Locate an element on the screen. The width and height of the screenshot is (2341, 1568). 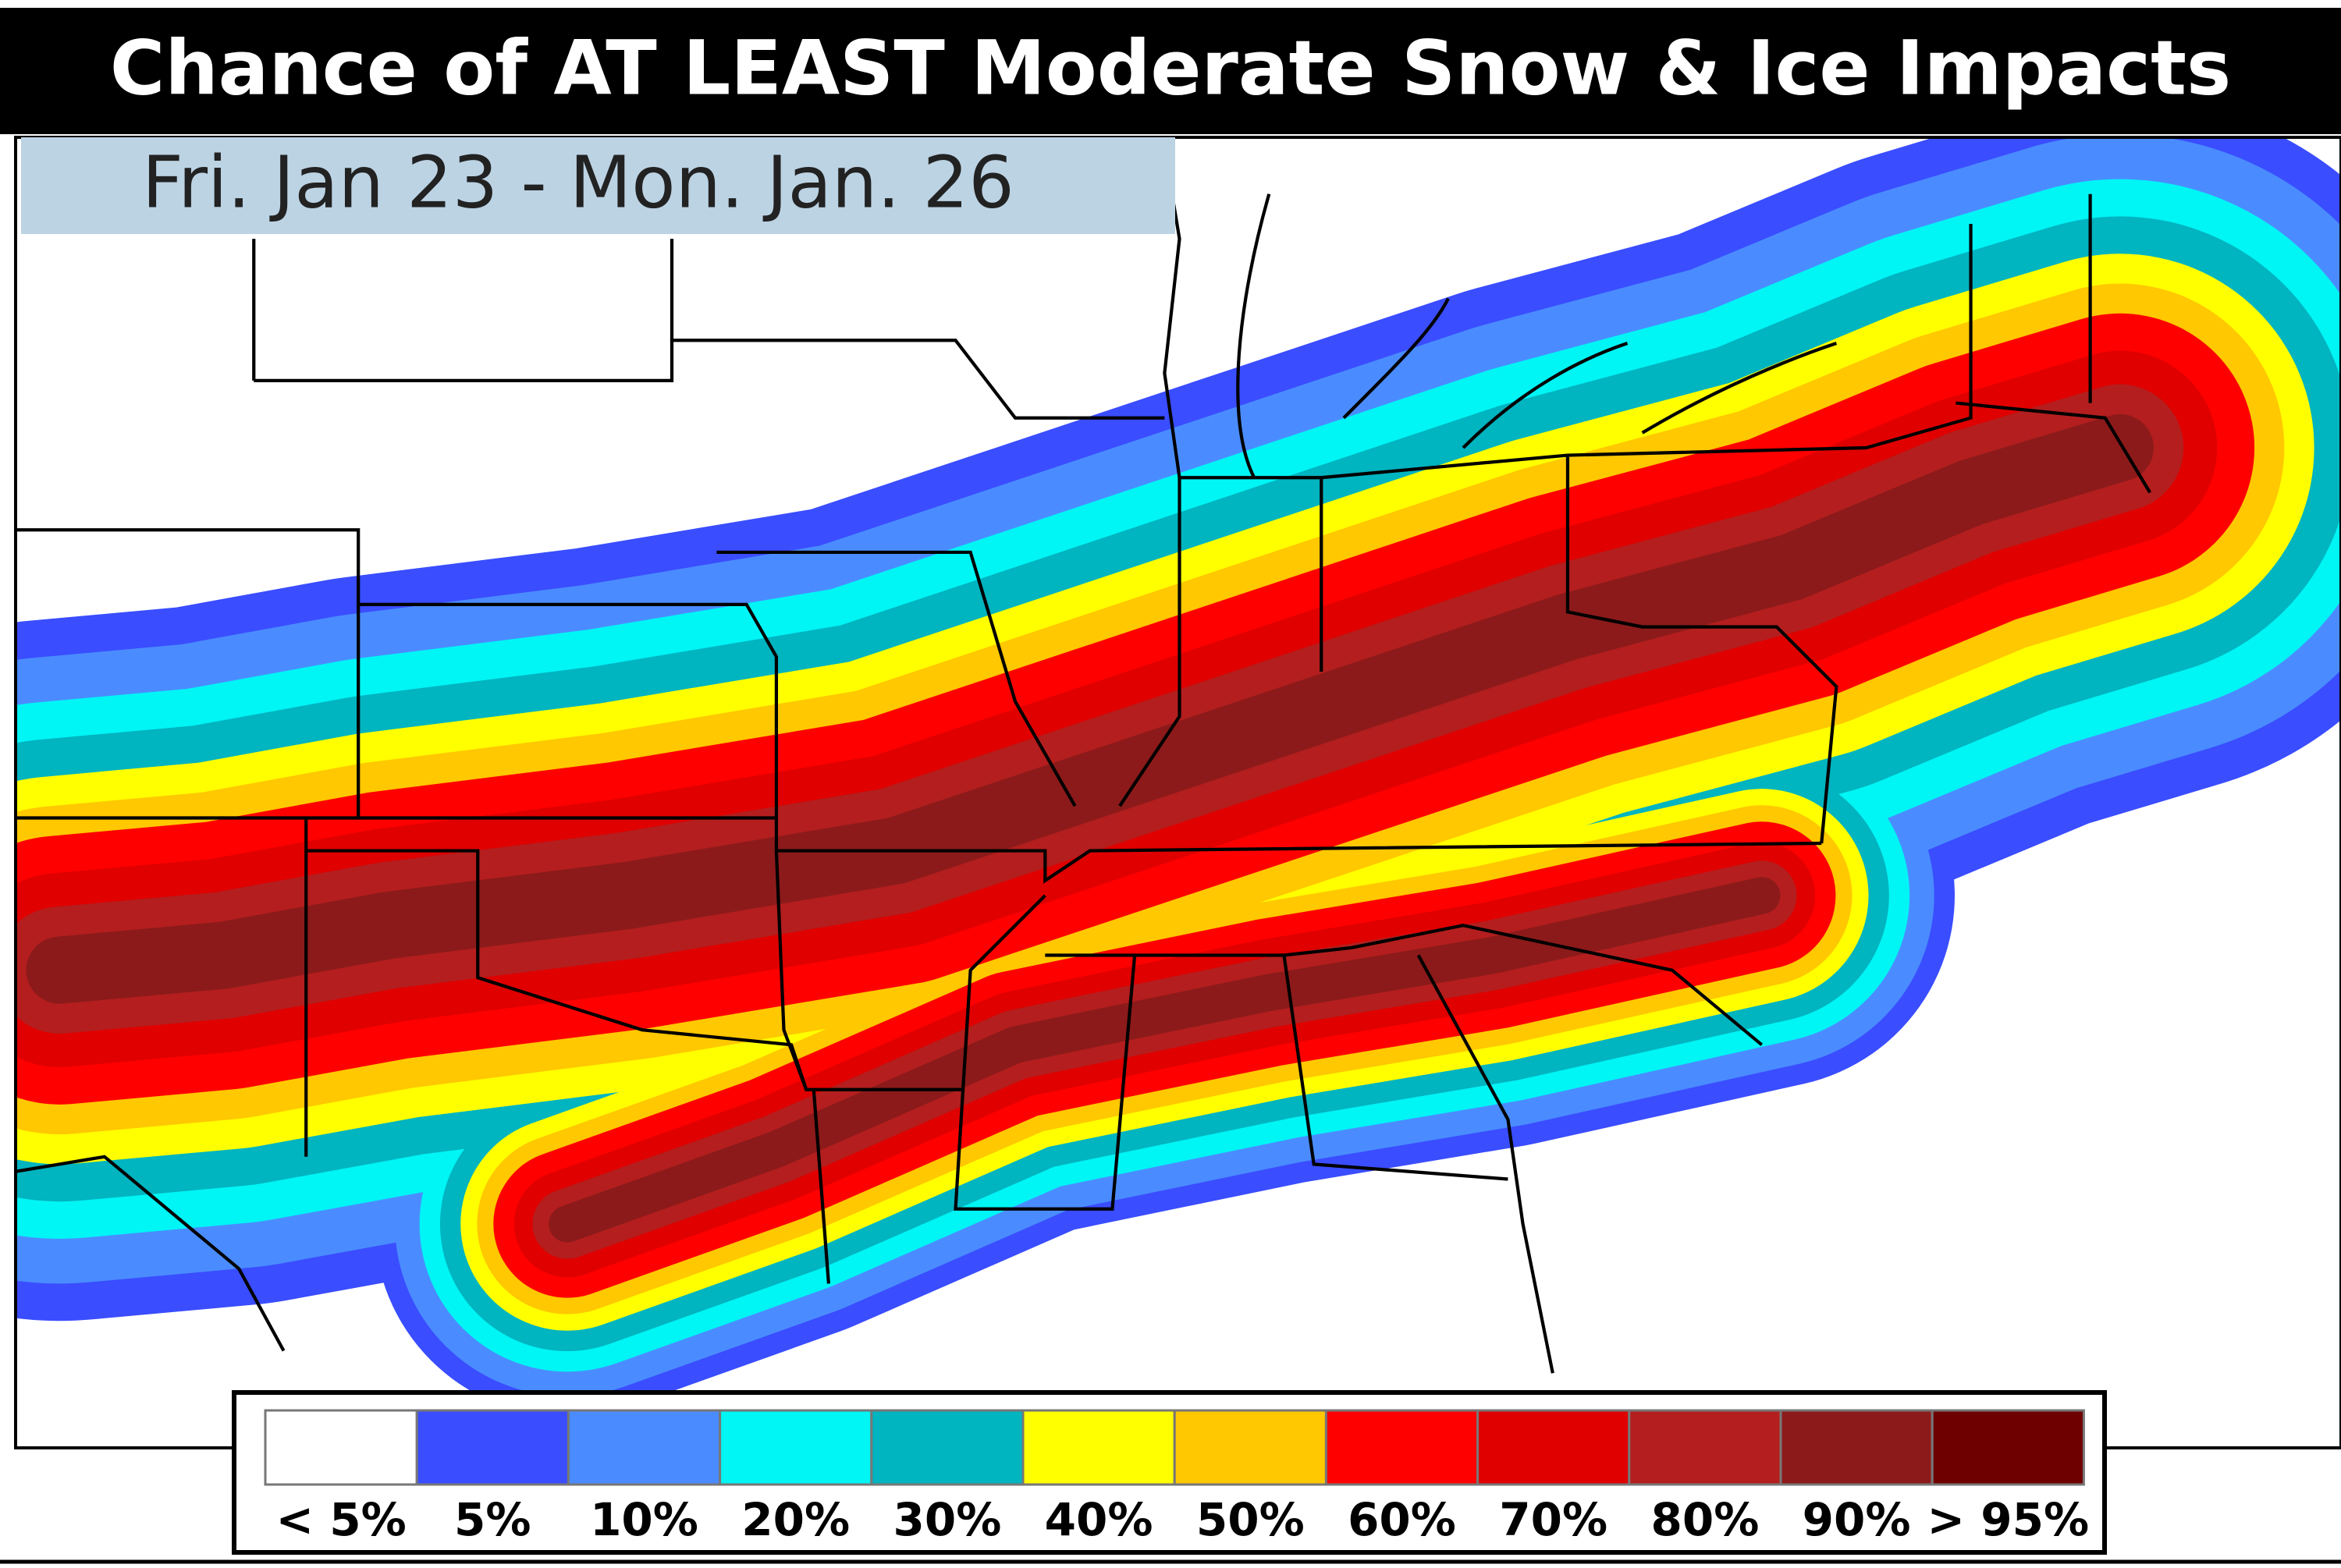
legend-label: > 95% is located at coordinates (2008, 1519).